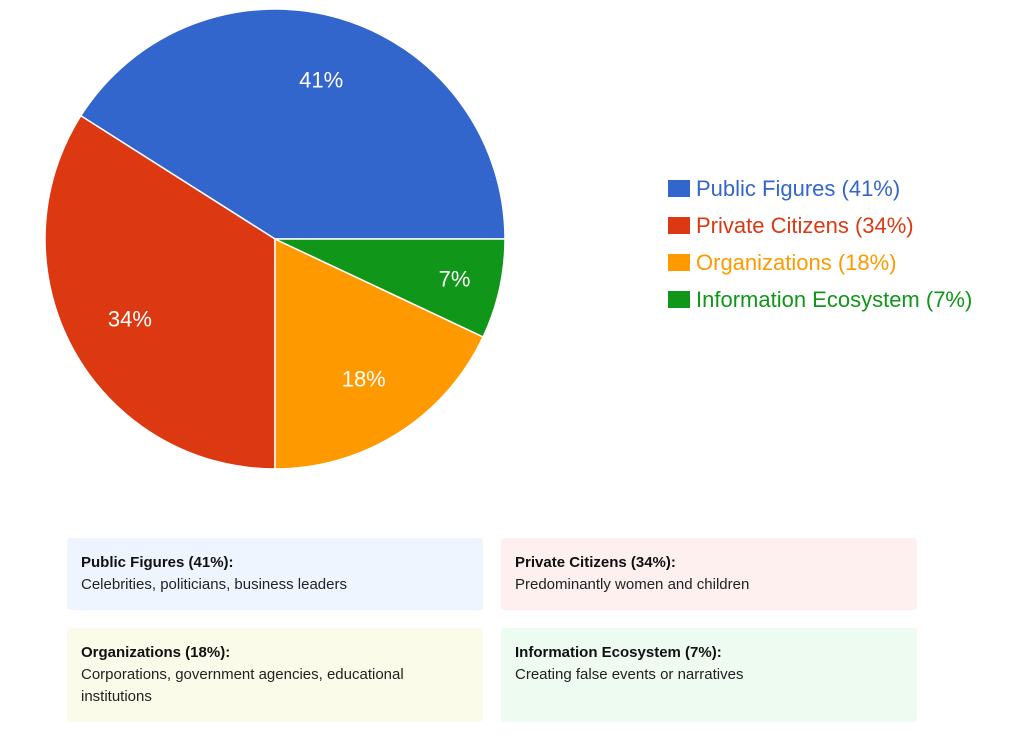 Image resolution: width=1024 pixels, height=735 pixels. I want to click on legend-swatch-organizations, so click(679, 262).